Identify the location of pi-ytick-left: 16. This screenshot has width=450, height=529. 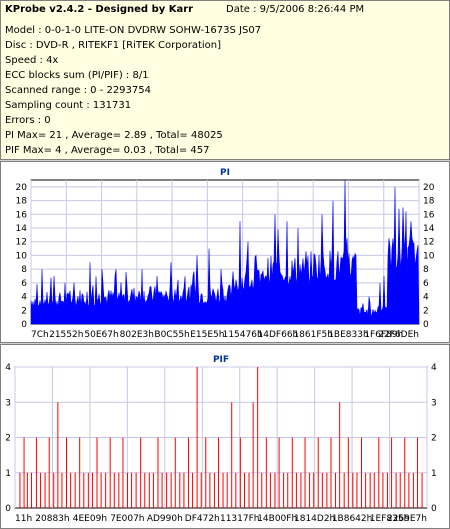
(22, 215).